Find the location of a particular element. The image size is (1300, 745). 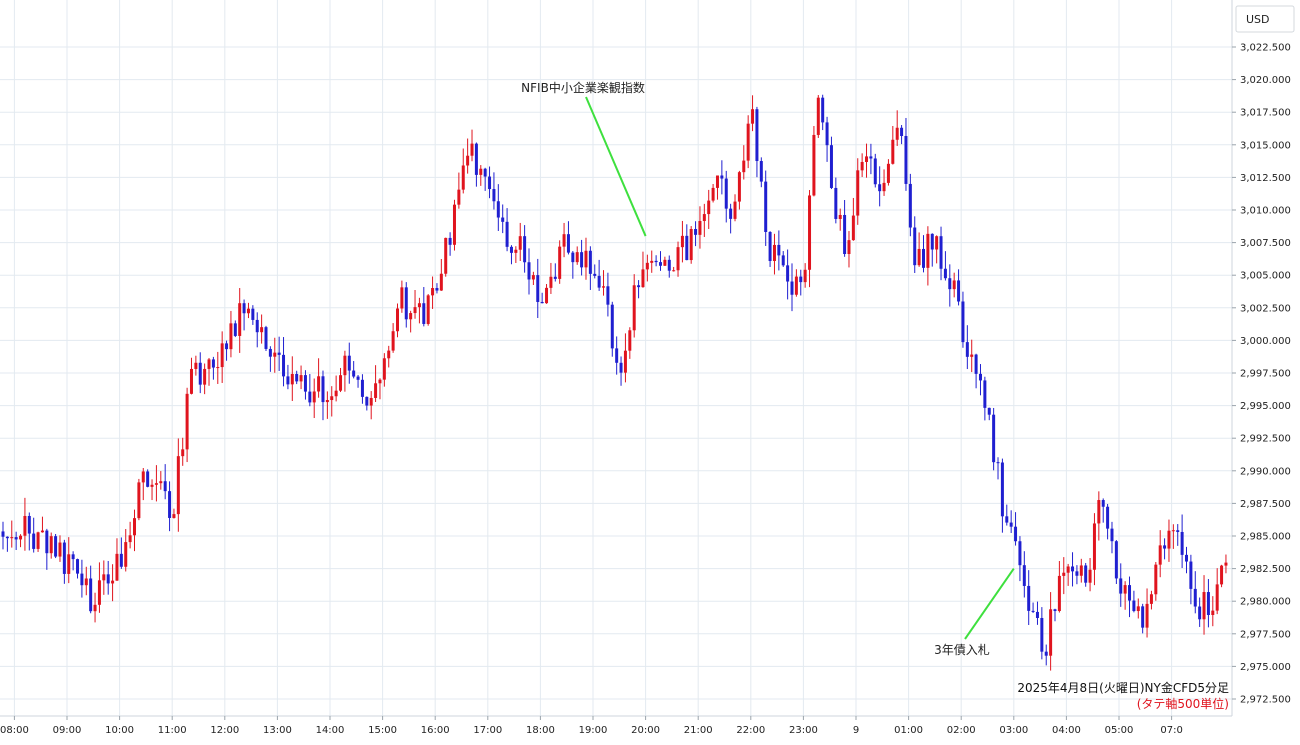

y-tick-label: 3,020.000 is located at coordinates (1265, 80).